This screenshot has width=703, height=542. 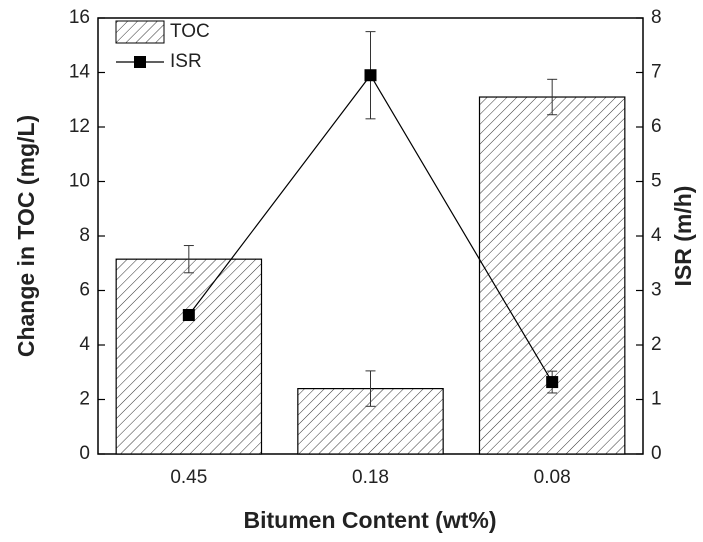 What do you see at coordinates (656, 399) in the screenshot?
I see `y2-tick-label: 1` at bounding box center [656, 399].